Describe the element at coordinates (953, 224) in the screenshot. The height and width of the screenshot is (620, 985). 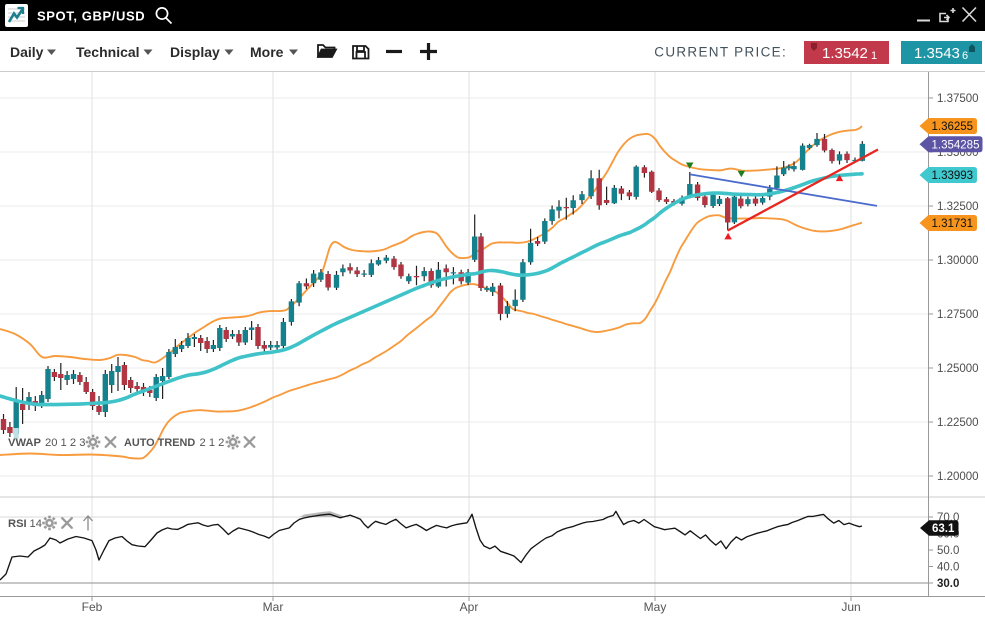
I see `svg-text: 1.31731` at that location.